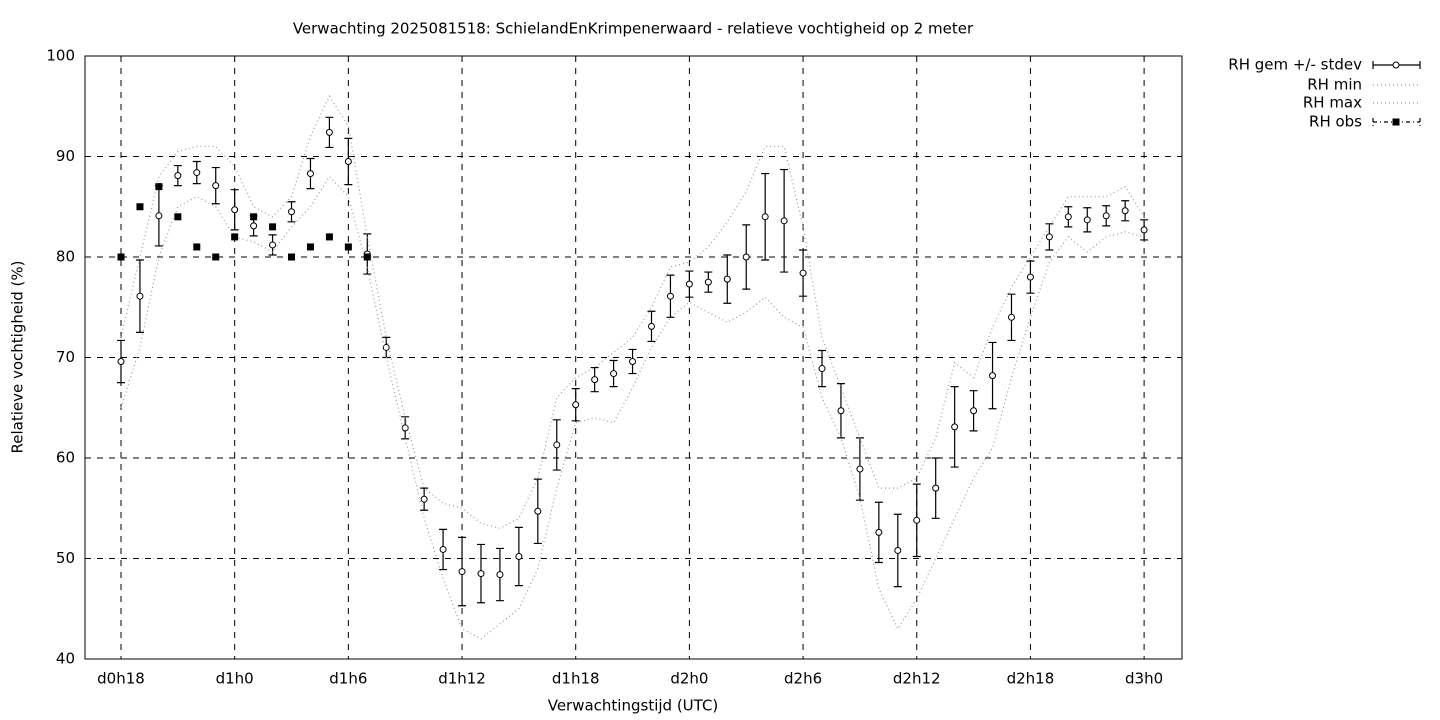 This screenshot has width=1440, height=720. I want to click on legend-label: RH obs, so click(1335, 122).